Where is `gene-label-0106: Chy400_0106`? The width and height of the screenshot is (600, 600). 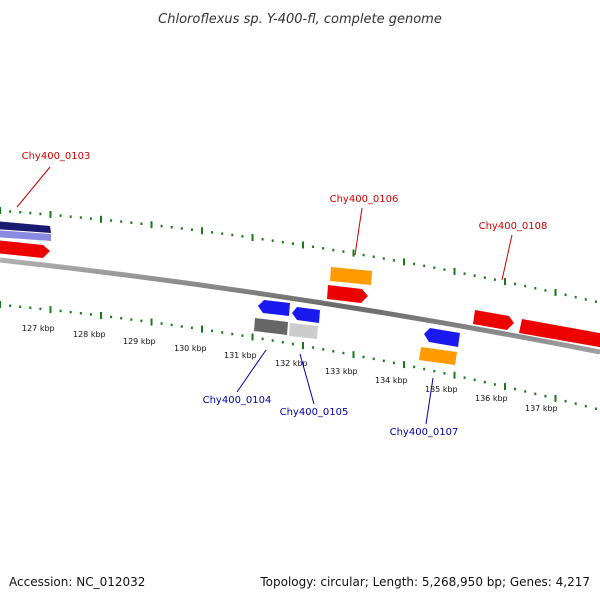
gene-label-0106: Chy400_0106 is located at coordinates (364, 199).